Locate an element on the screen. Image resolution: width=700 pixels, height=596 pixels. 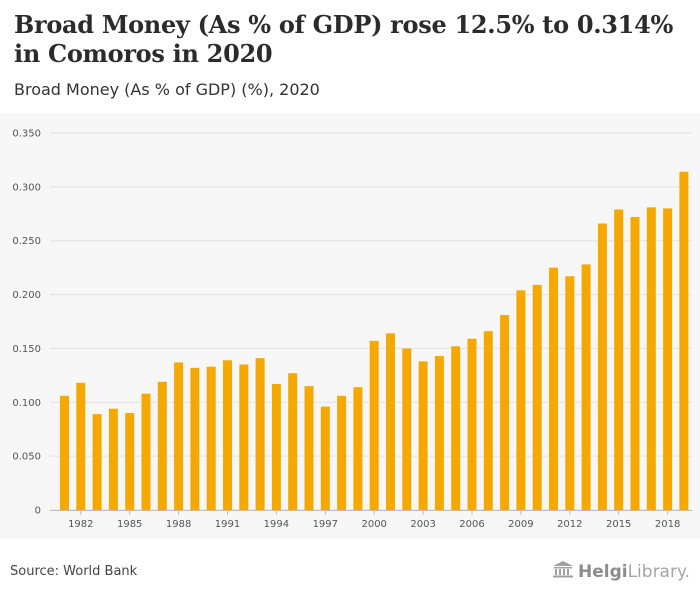
bar-1982 is located at coordinates (81, 446).